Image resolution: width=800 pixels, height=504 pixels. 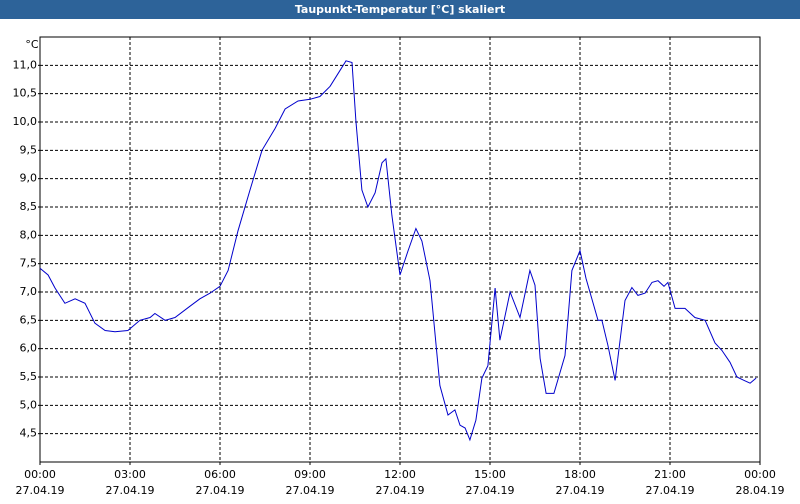 What do you see at coordinates (580, 474) in the screenshot?
I see `x-tick-label: 18:00` at bounding box center [580, 474].